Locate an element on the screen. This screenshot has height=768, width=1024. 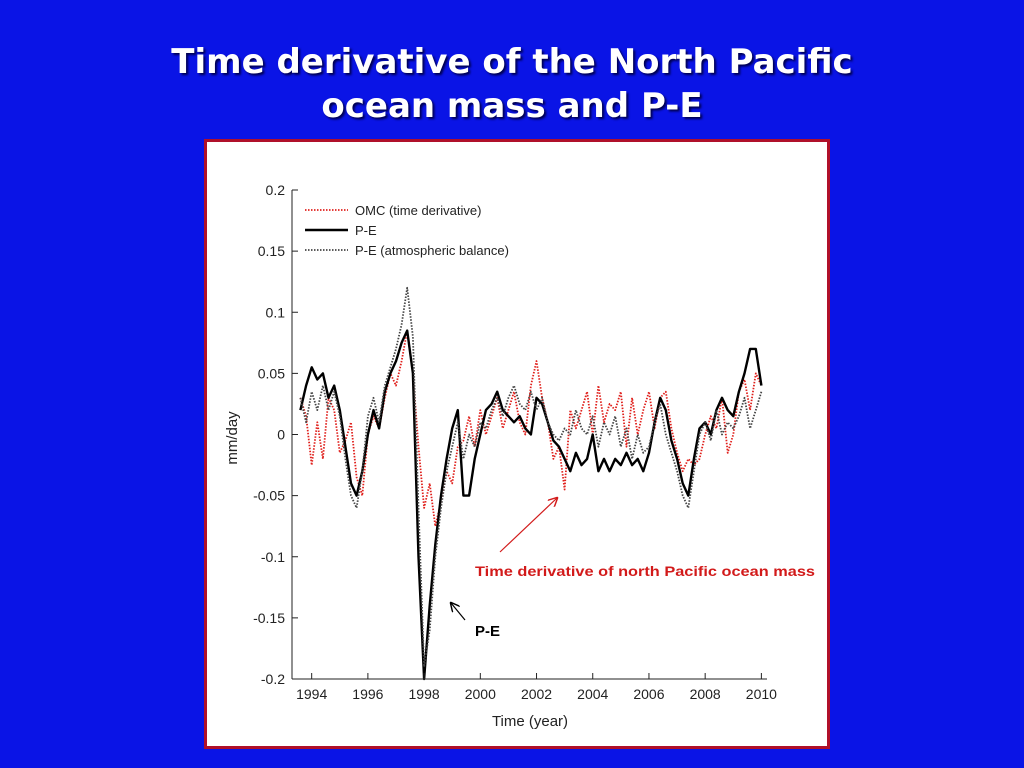
x-axis-label: Time (year) is located at coordinates (530, 721).